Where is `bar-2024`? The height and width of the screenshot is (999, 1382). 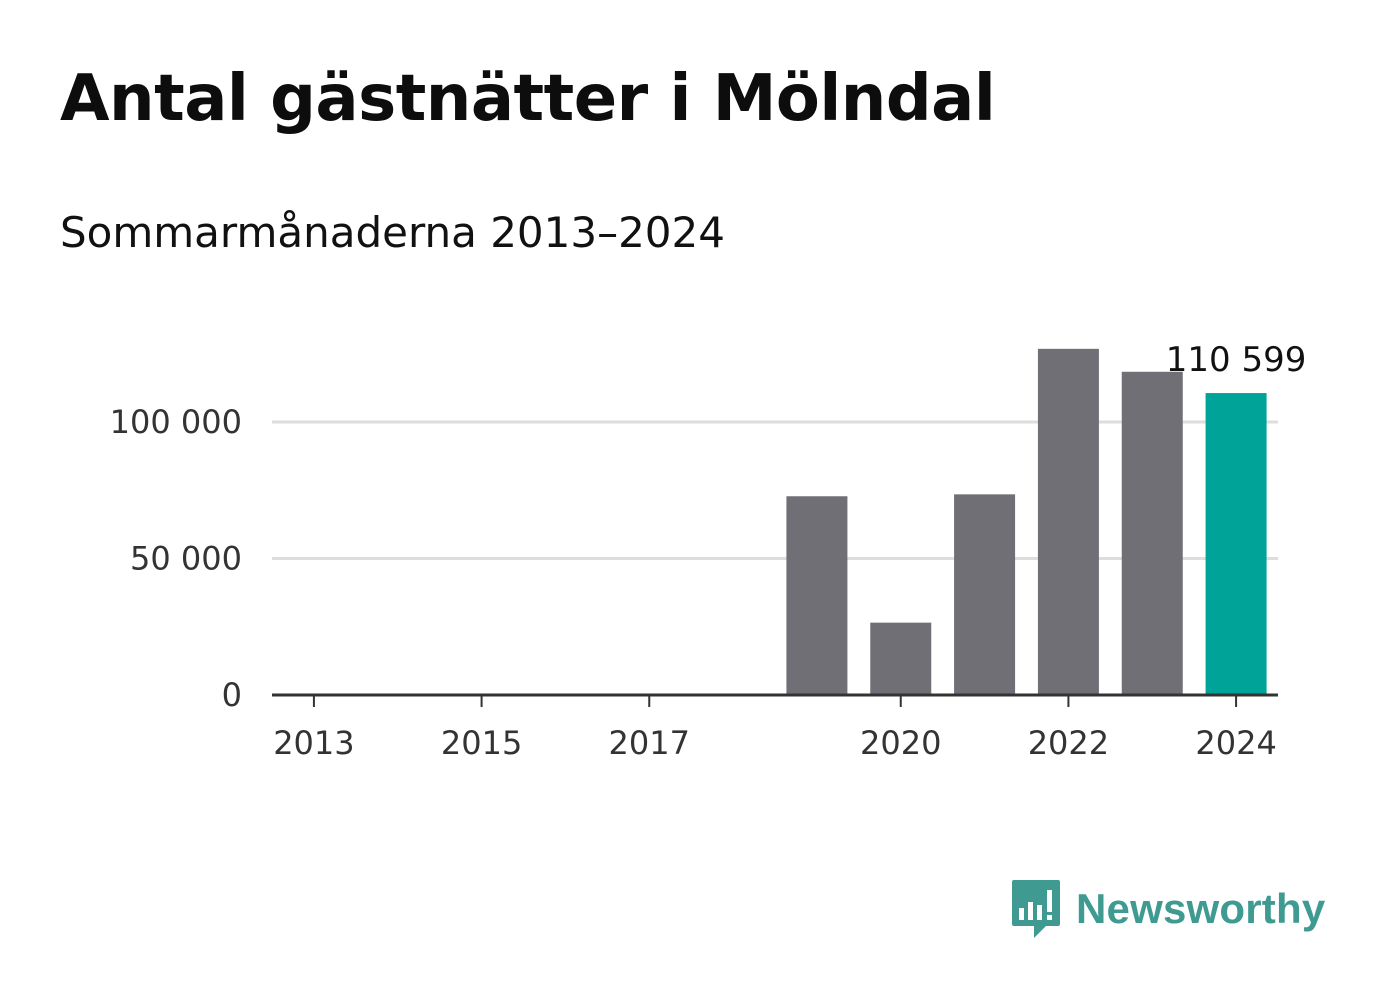
bar-2024 is located at coordinates (1236, 544).